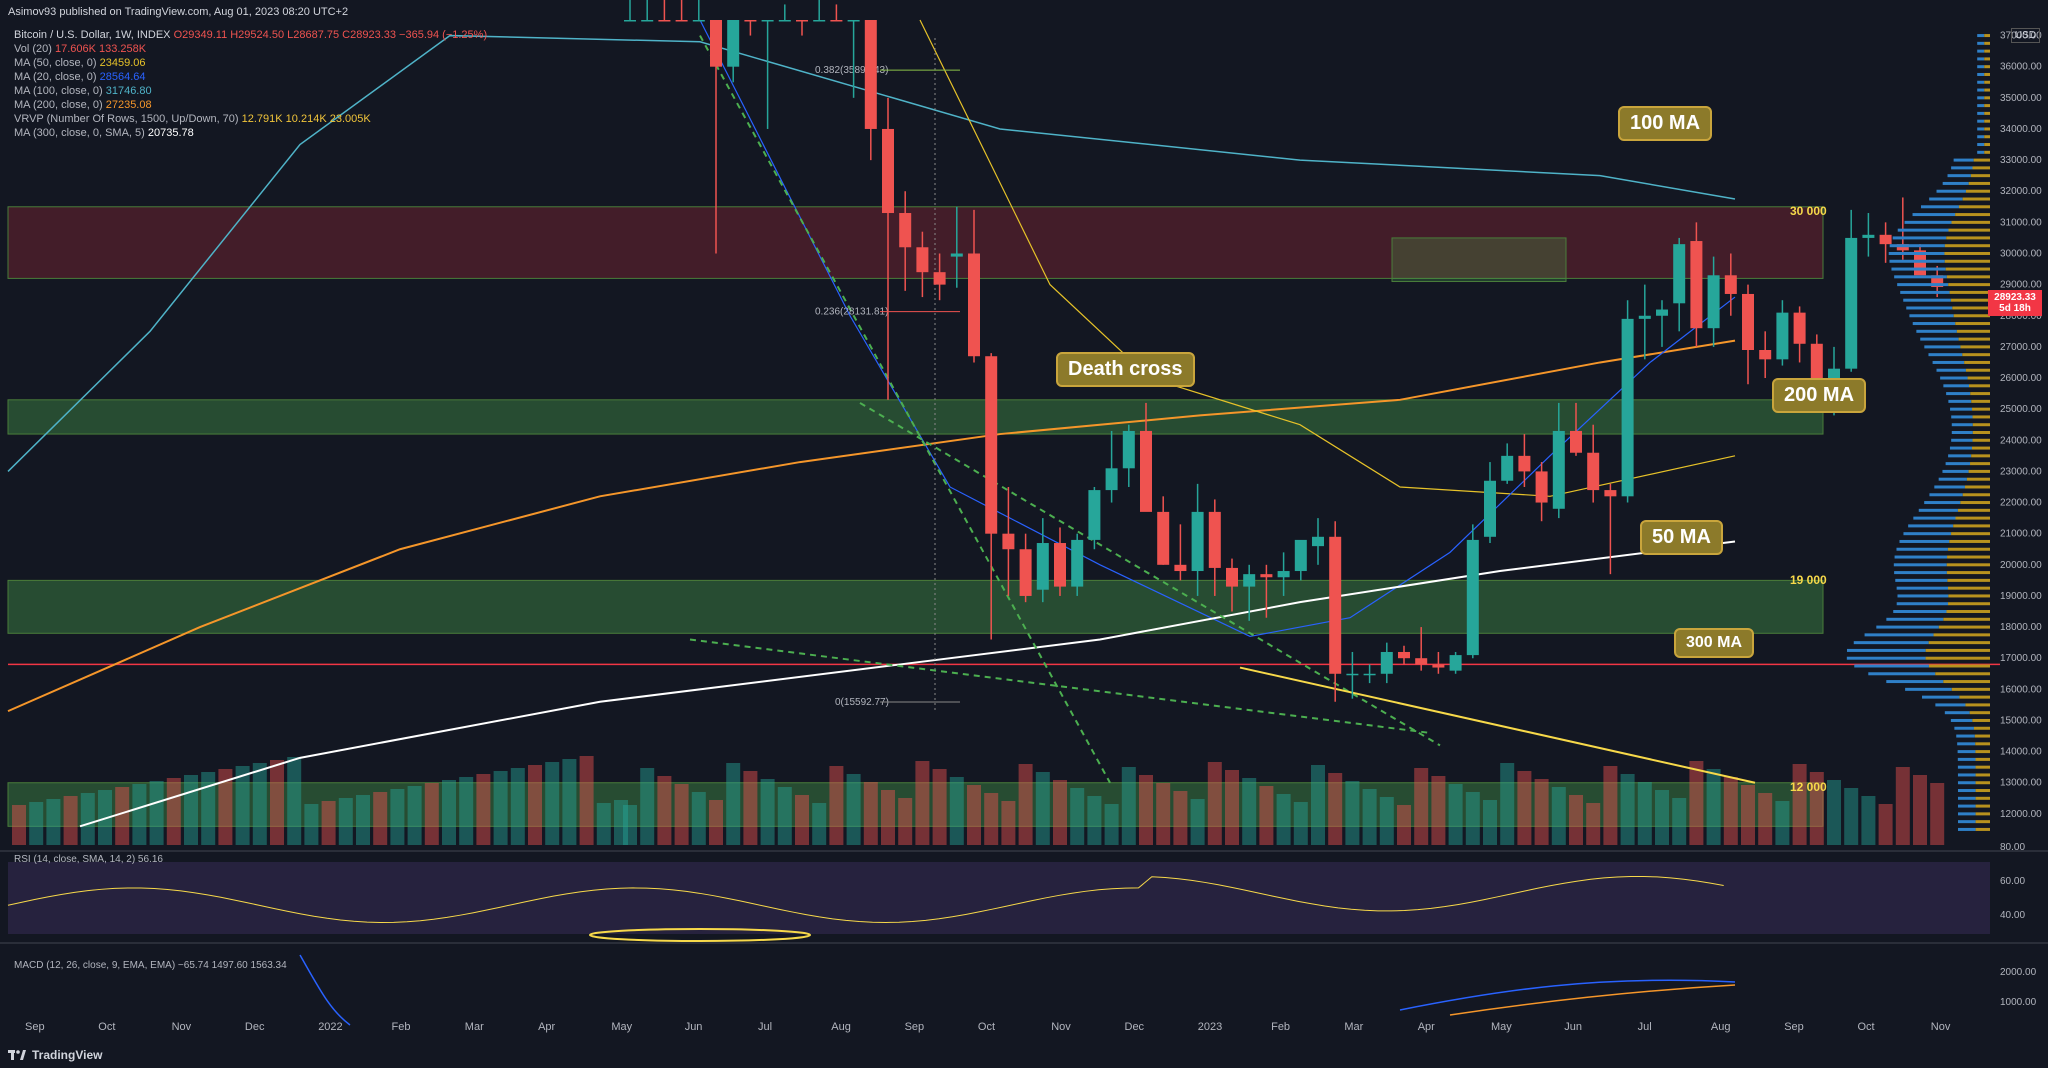 This screenshot has height=1068, width=2048. Describe the element at coordinates (1573, 1027) in the screenshot. I see `x-tick-label: Jun` at that location.